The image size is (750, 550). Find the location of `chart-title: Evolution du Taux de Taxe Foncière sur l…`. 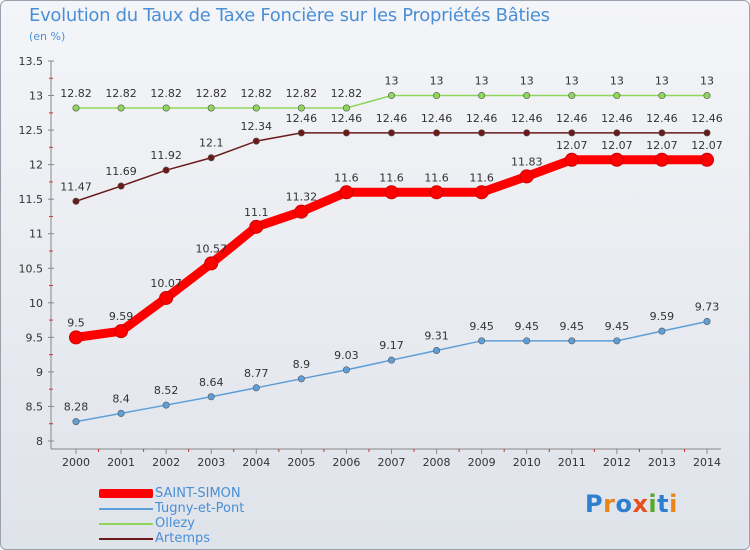

chart-title: Evolution du Taux de Taxe Foncière sur l… is located at coordinates (289, 15).